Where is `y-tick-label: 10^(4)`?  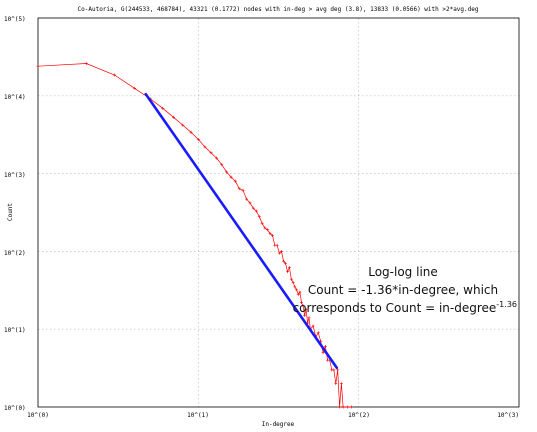 y-tick-label: 10^(4) is located at coordinates (15, 97).